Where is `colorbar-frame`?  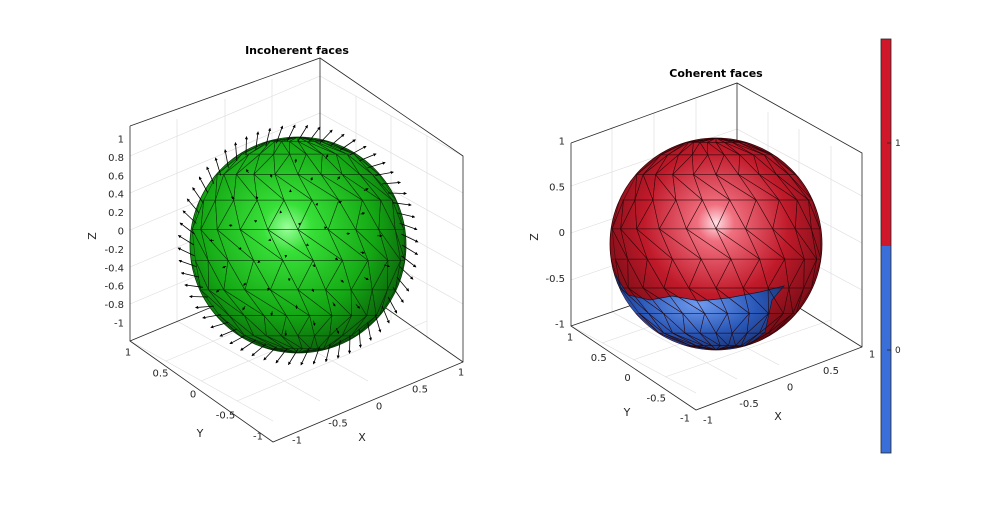
colorbar-frame is located at coordinates (886, 246).